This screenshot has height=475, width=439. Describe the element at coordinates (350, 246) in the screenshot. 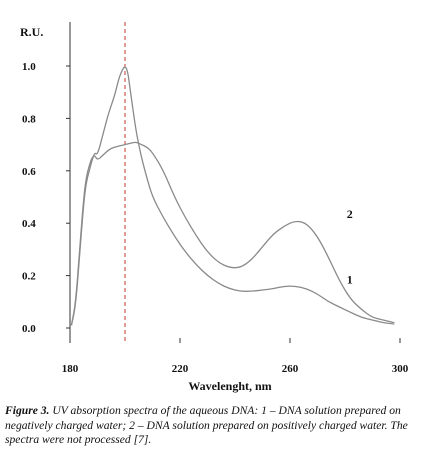

I see `series-label-group: 12` at that location.